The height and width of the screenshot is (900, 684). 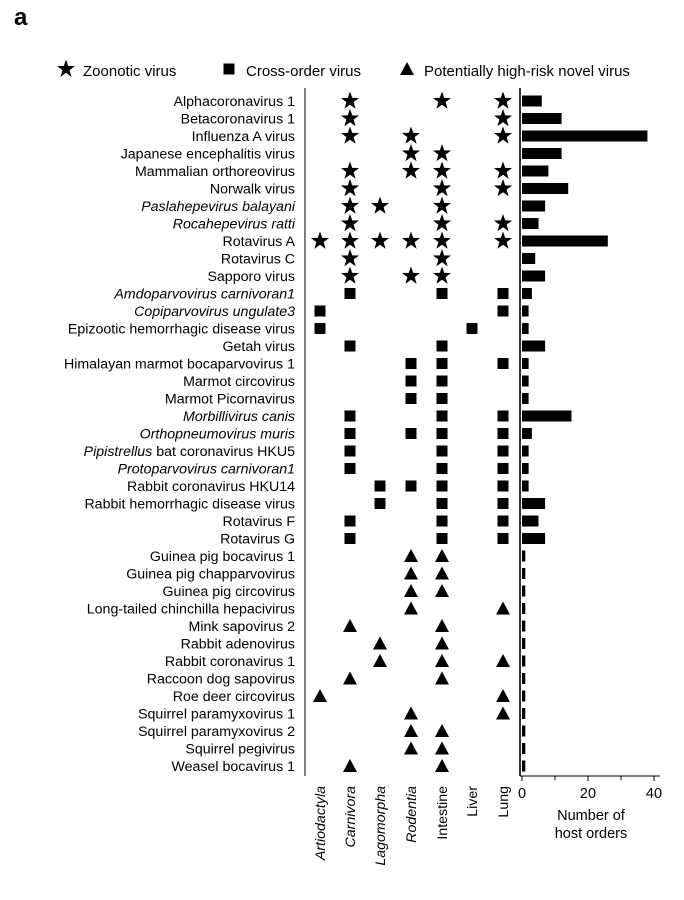 What do you see at coordinates (473, 801) in the screenshot?
I see `column-label-liver: Liver` at bounding box center [473, 801].